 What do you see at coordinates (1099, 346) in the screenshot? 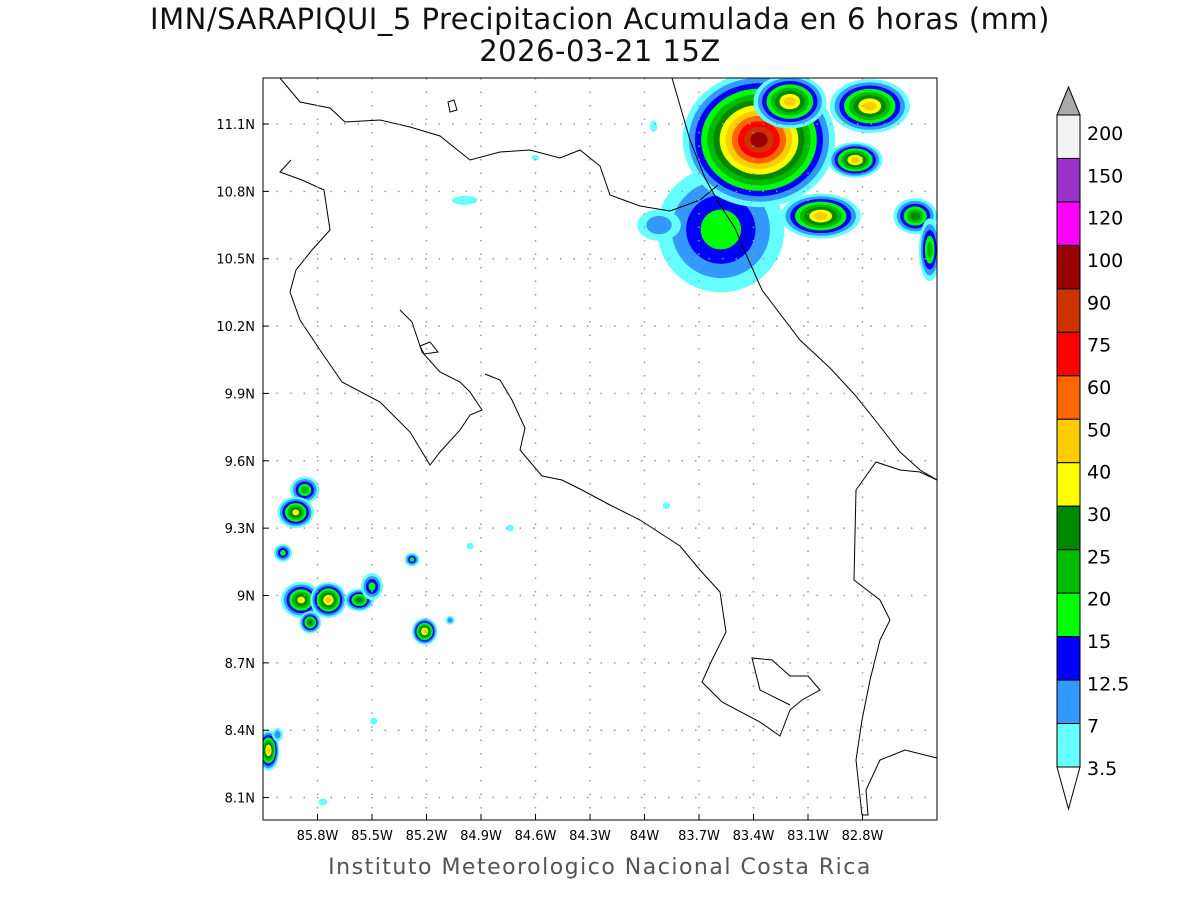
I see `colorbar-label: 75` at bounding box center [1099, 346].